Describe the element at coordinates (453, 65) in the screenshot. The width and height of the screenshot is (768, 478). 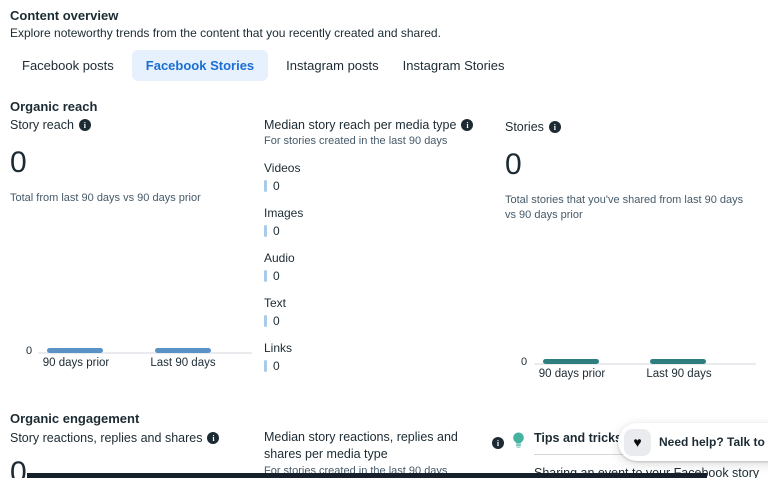
I see `tab-instagram-stories: Instagram Stories` at that location.